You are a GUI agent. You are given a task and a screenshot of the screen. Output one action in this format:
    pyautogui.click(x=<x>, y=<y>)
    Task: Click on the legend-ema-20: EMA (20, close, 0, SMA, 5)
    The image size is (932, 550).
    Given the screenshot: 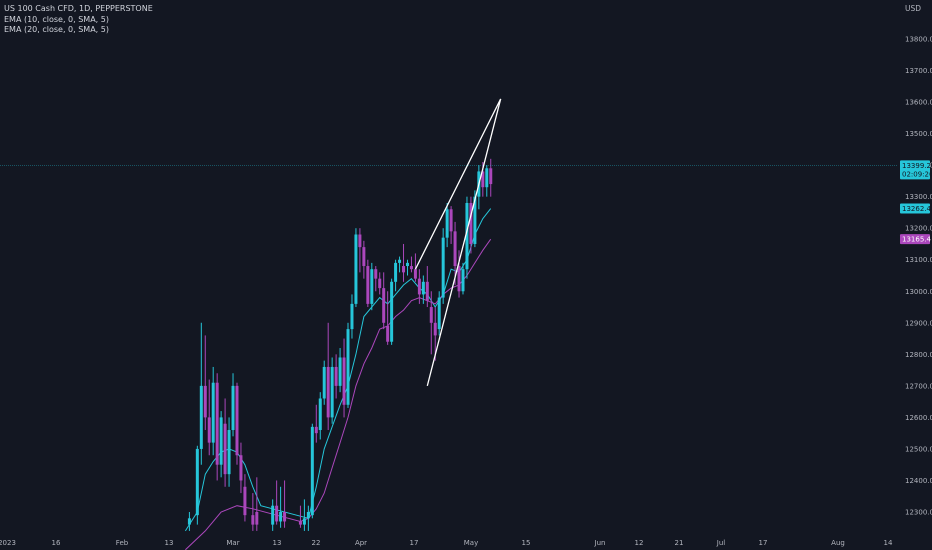 What is the action you would take?
    pyautogui.click(x=56, y=29)
    